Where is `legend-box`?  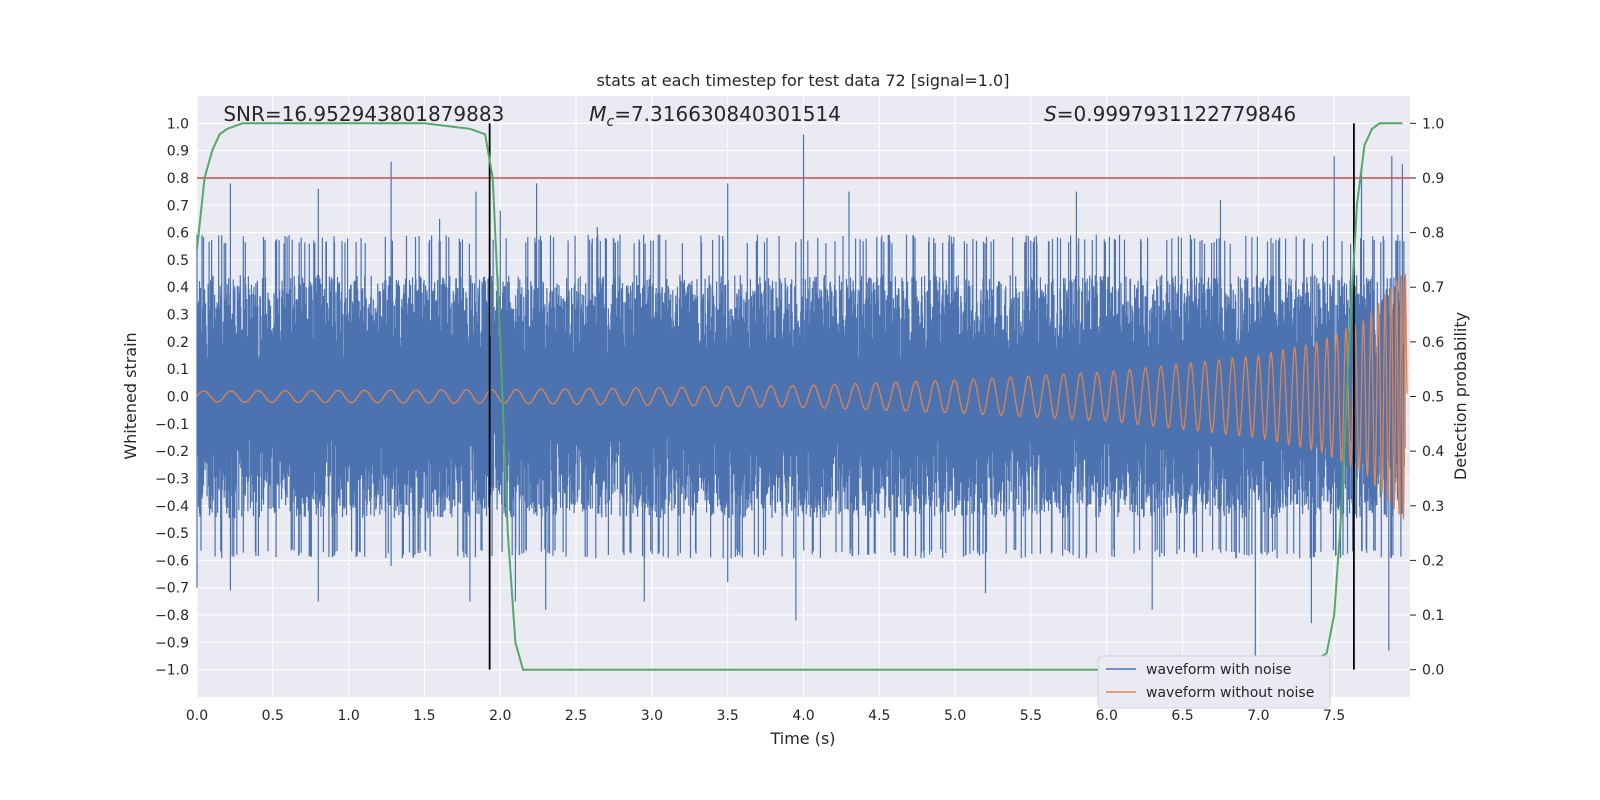 legend-box is located at coordinates (1214, 682).